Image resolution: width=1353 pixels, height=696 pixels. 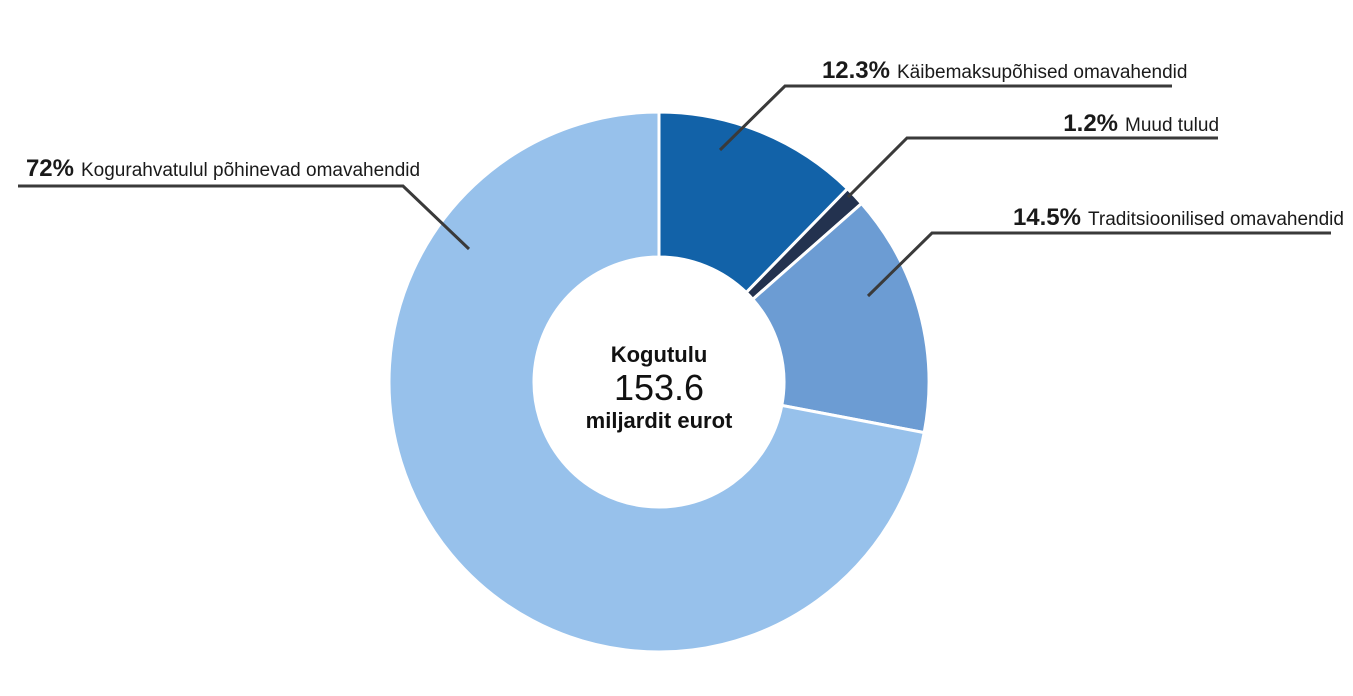 What do you see at coordinates (659, 387) in the screenshot?
I see `center-value: 153.6` at bounding box center [659, 387].